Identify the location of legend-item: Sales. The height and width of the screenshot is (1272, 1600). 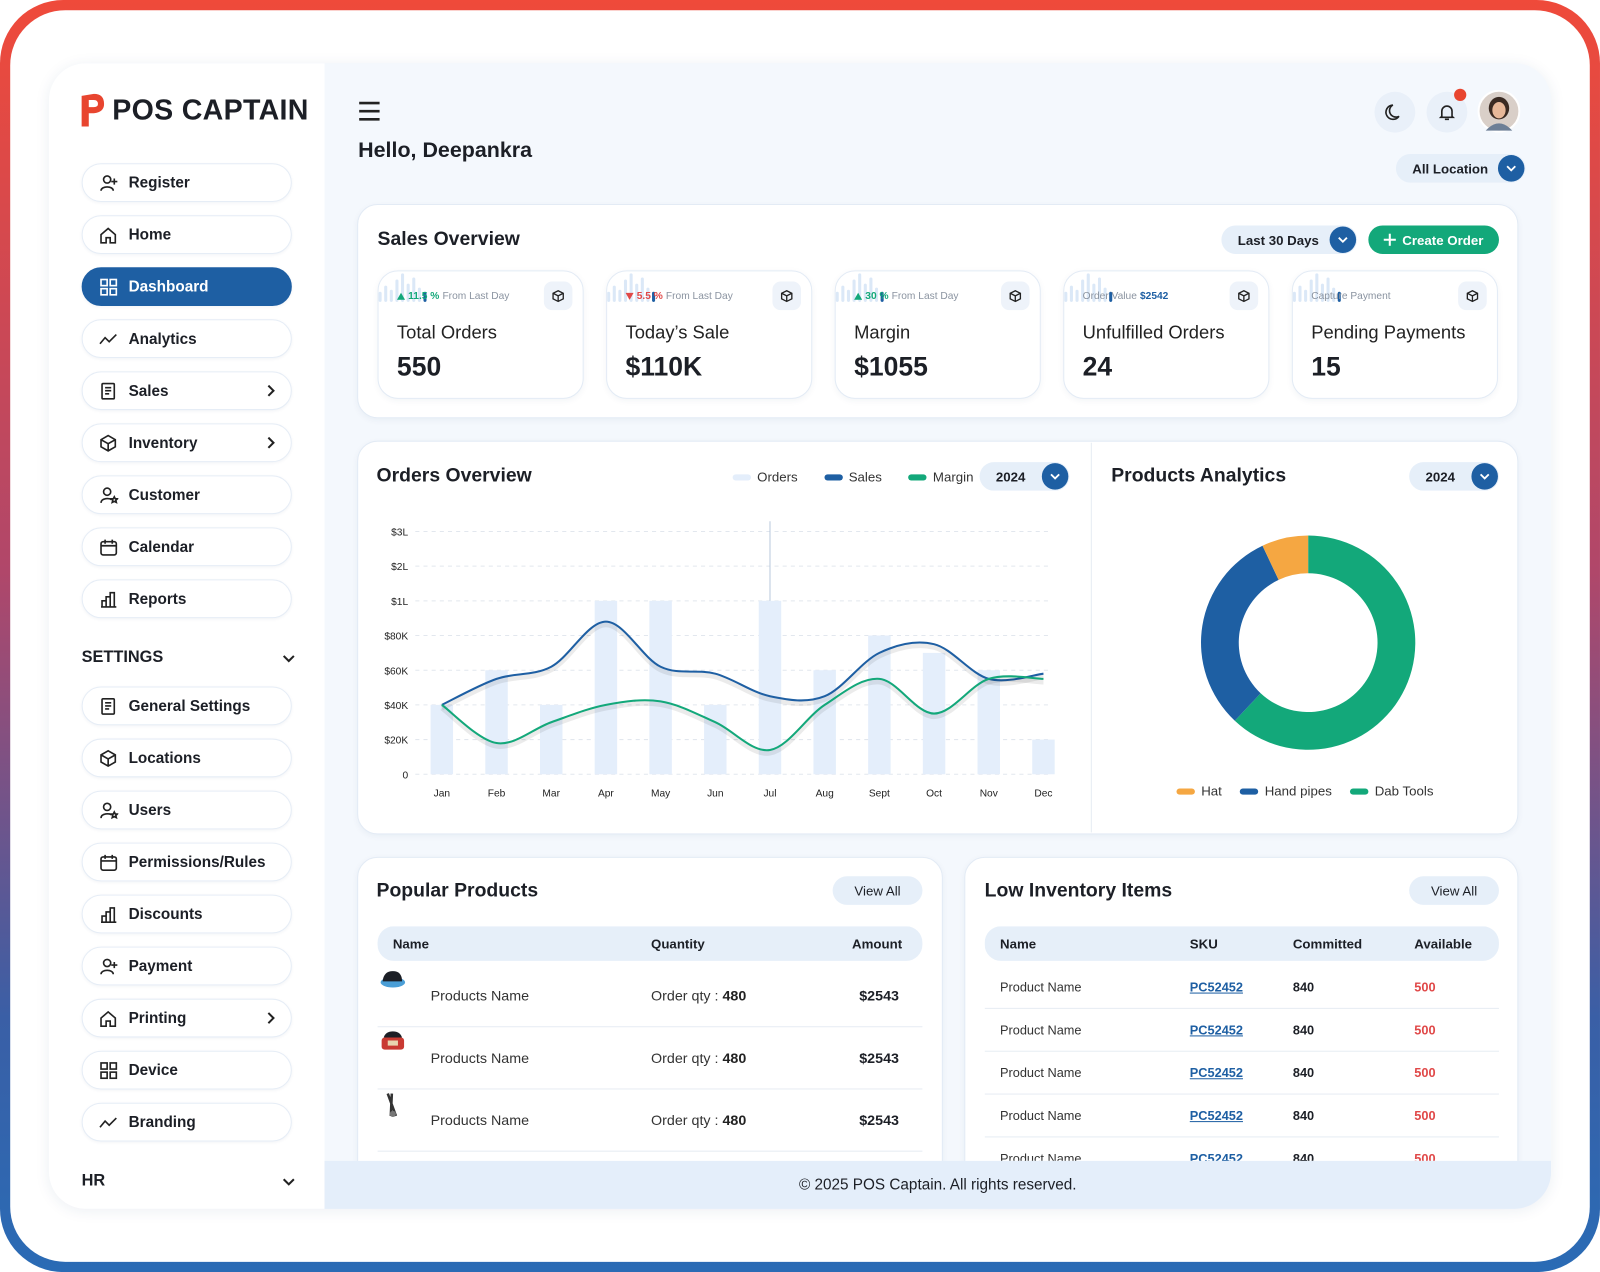
(853, 477).